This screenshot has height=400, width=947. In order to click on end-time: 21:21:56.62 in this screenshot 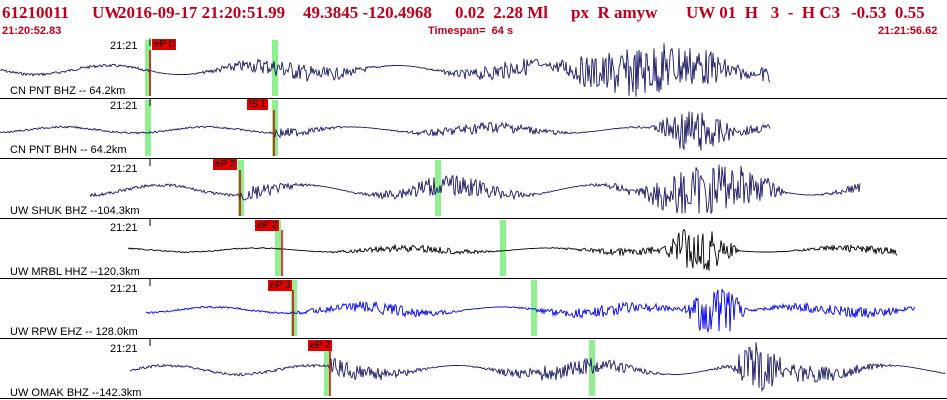, I will do `click(908, 31)`.